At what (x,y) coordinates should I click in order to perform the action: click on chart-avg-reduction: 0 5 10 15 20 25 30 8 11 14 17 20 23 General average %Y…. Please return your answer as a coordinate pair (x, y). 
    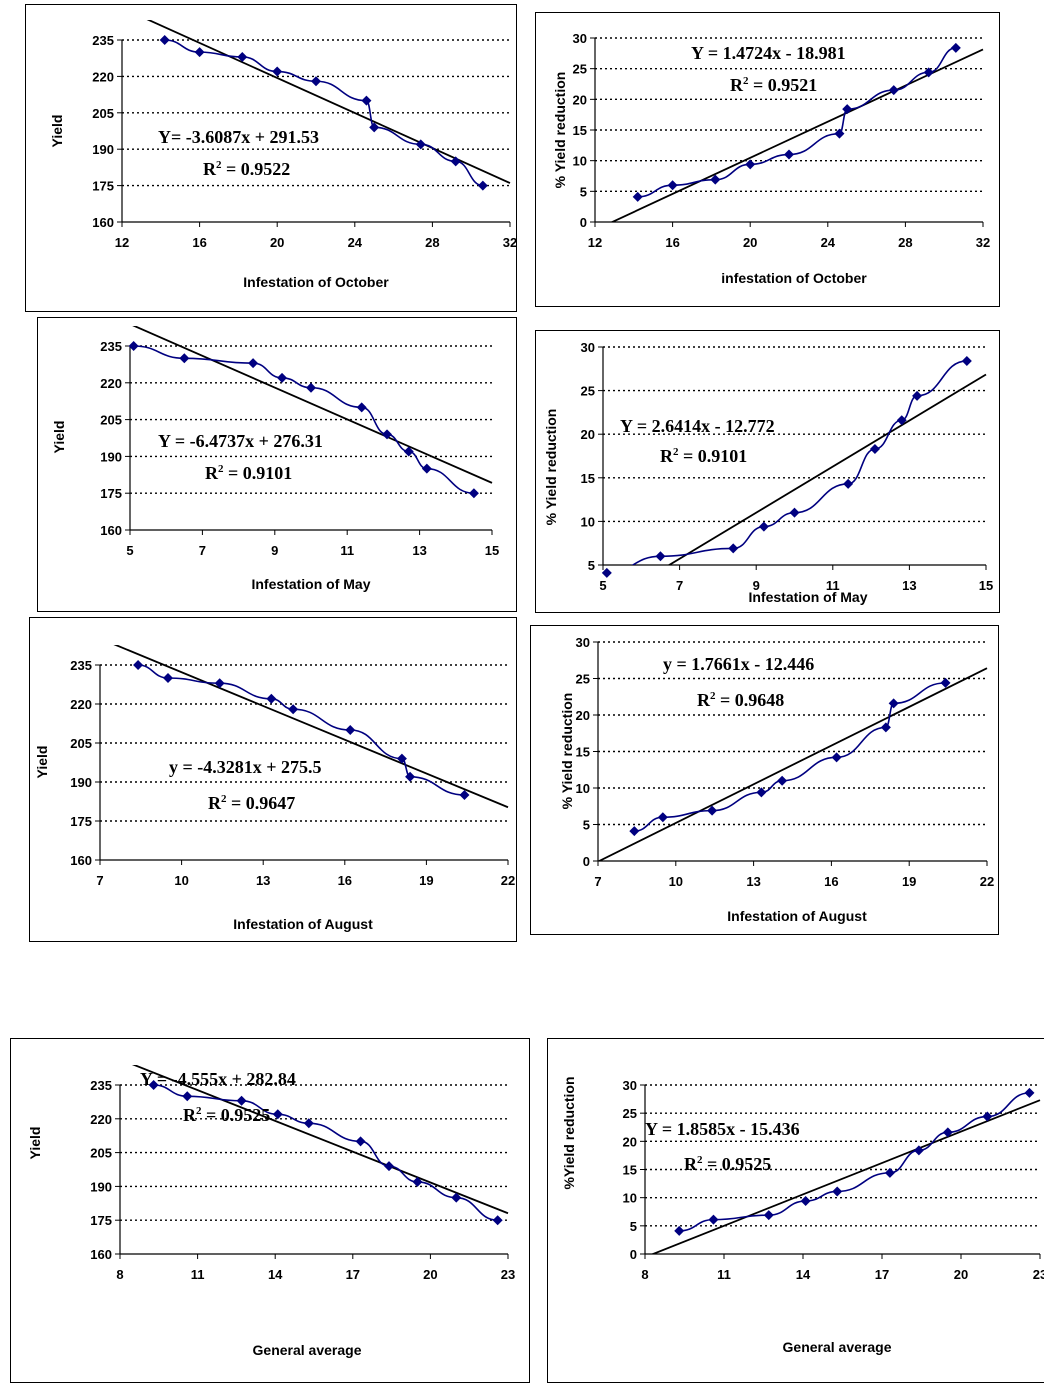
    Looking at the image, I should click on (802, 1215).